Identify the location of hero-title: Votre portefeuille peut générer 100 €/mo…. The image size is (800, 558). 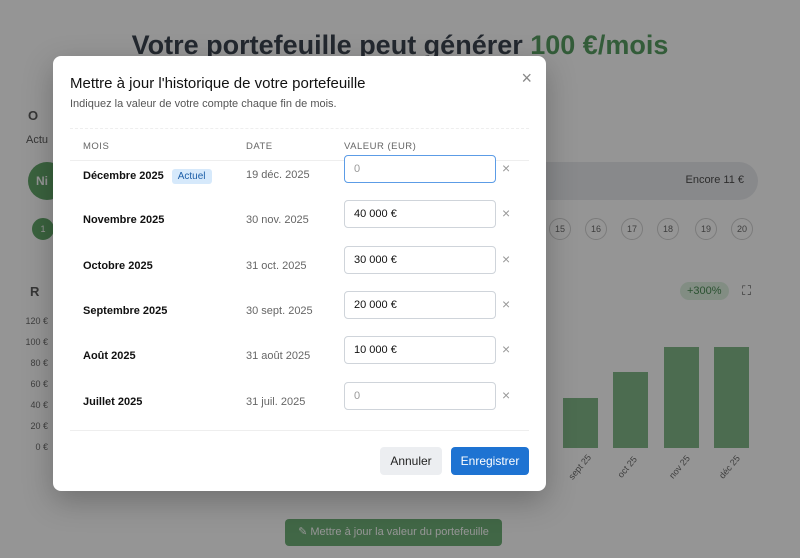
(400, 45).